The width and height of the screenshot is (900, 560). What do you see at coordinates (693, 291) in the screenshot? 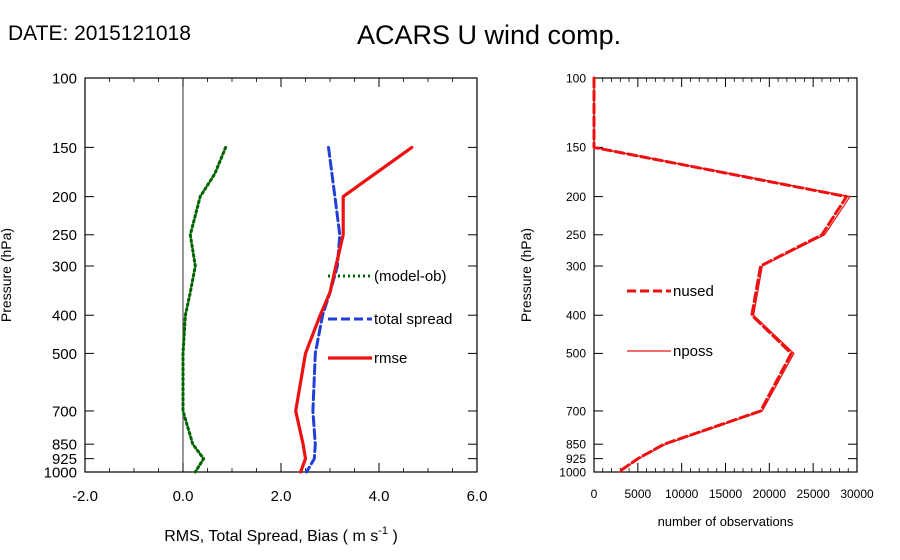
I see `legend-label: nused` at bounding box center [693, 291].